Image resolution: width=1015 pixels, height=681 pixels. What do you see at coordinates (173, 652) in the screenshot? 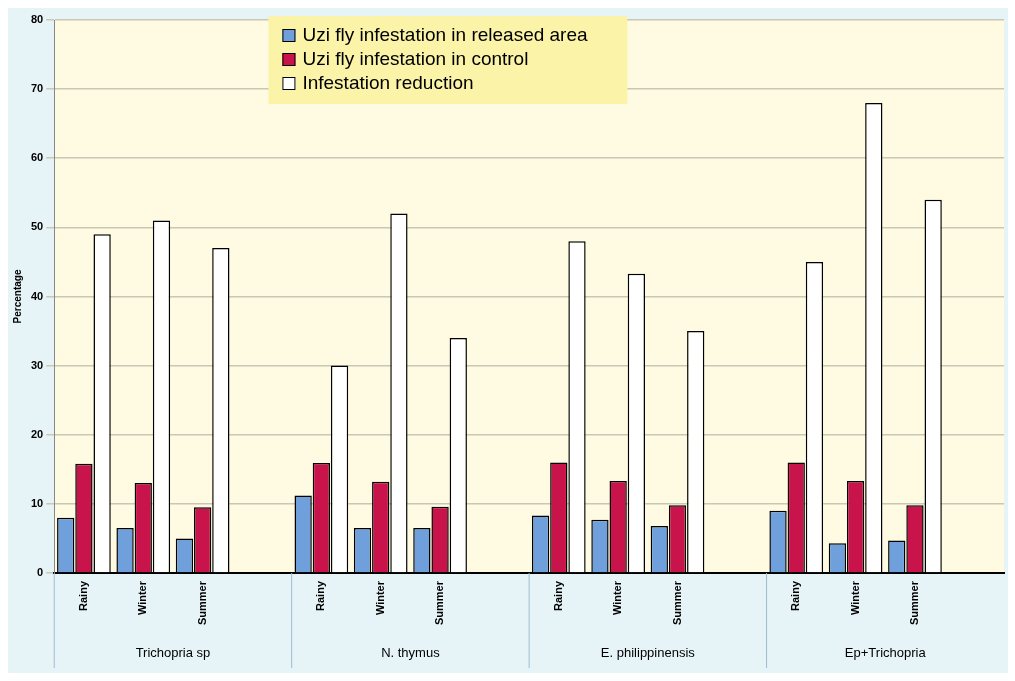
I see `text: Trichopria sp` at bounding box center [173, 652].